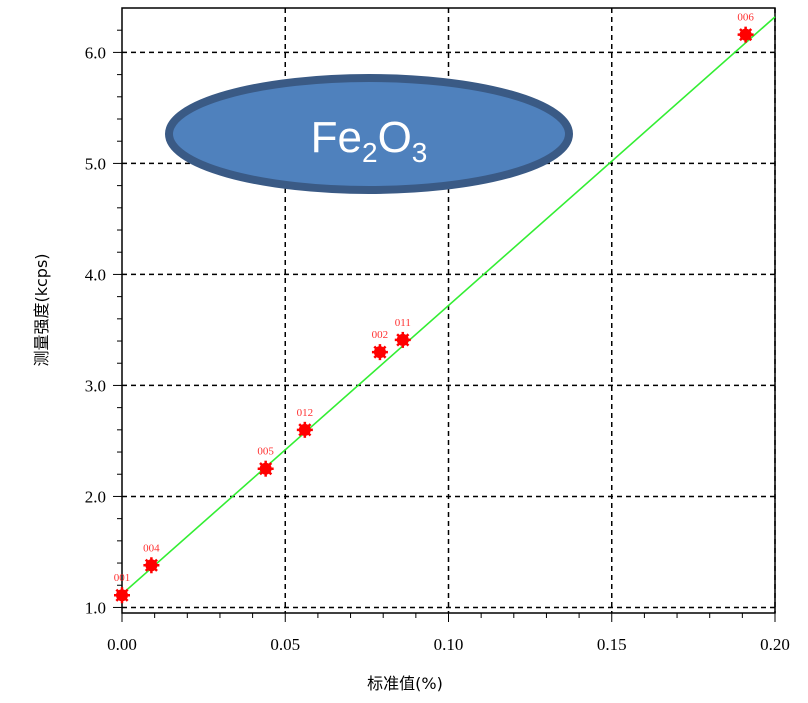  Describe the element at coordinates (449, 644) in the screenshot. I see `x-tick-label: 0.10` at that location.